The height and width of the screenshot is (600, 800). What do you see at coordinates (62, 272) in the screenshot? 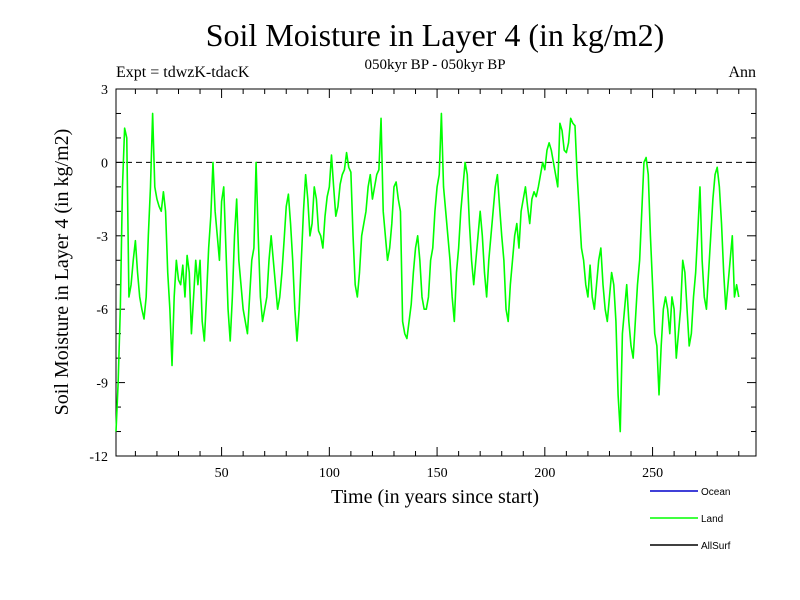
I see `y-axis-label: Soil Moisture in Layer 4 (in kg/m2)` at bounding box center [62, 272].